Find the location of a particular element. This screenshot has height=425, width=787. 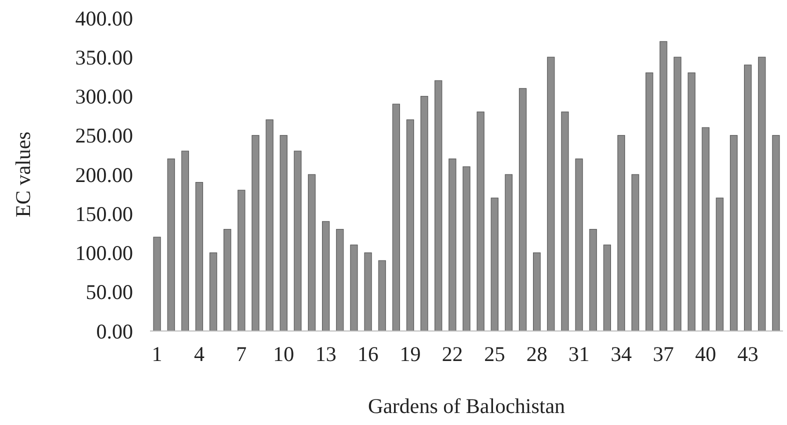

x-tick-label: 1 is located at coordinates (157, 354).